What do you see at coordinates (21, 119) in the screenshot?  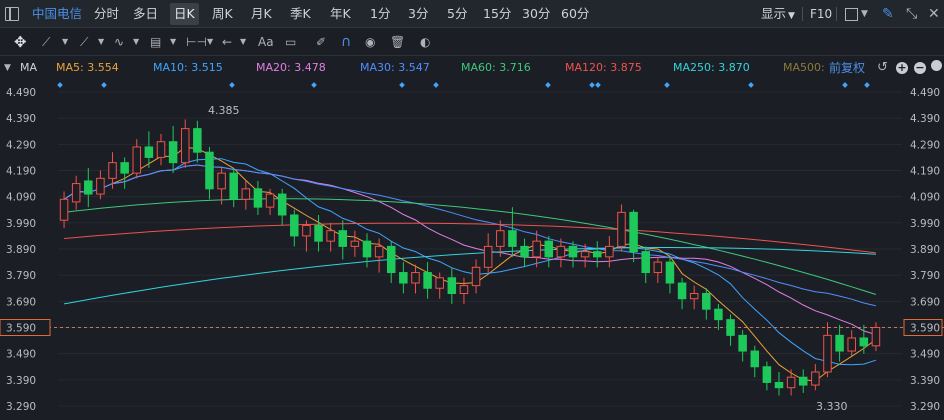 I see `y-tick-label-left: 4.390` at bounding box center [21, 119].